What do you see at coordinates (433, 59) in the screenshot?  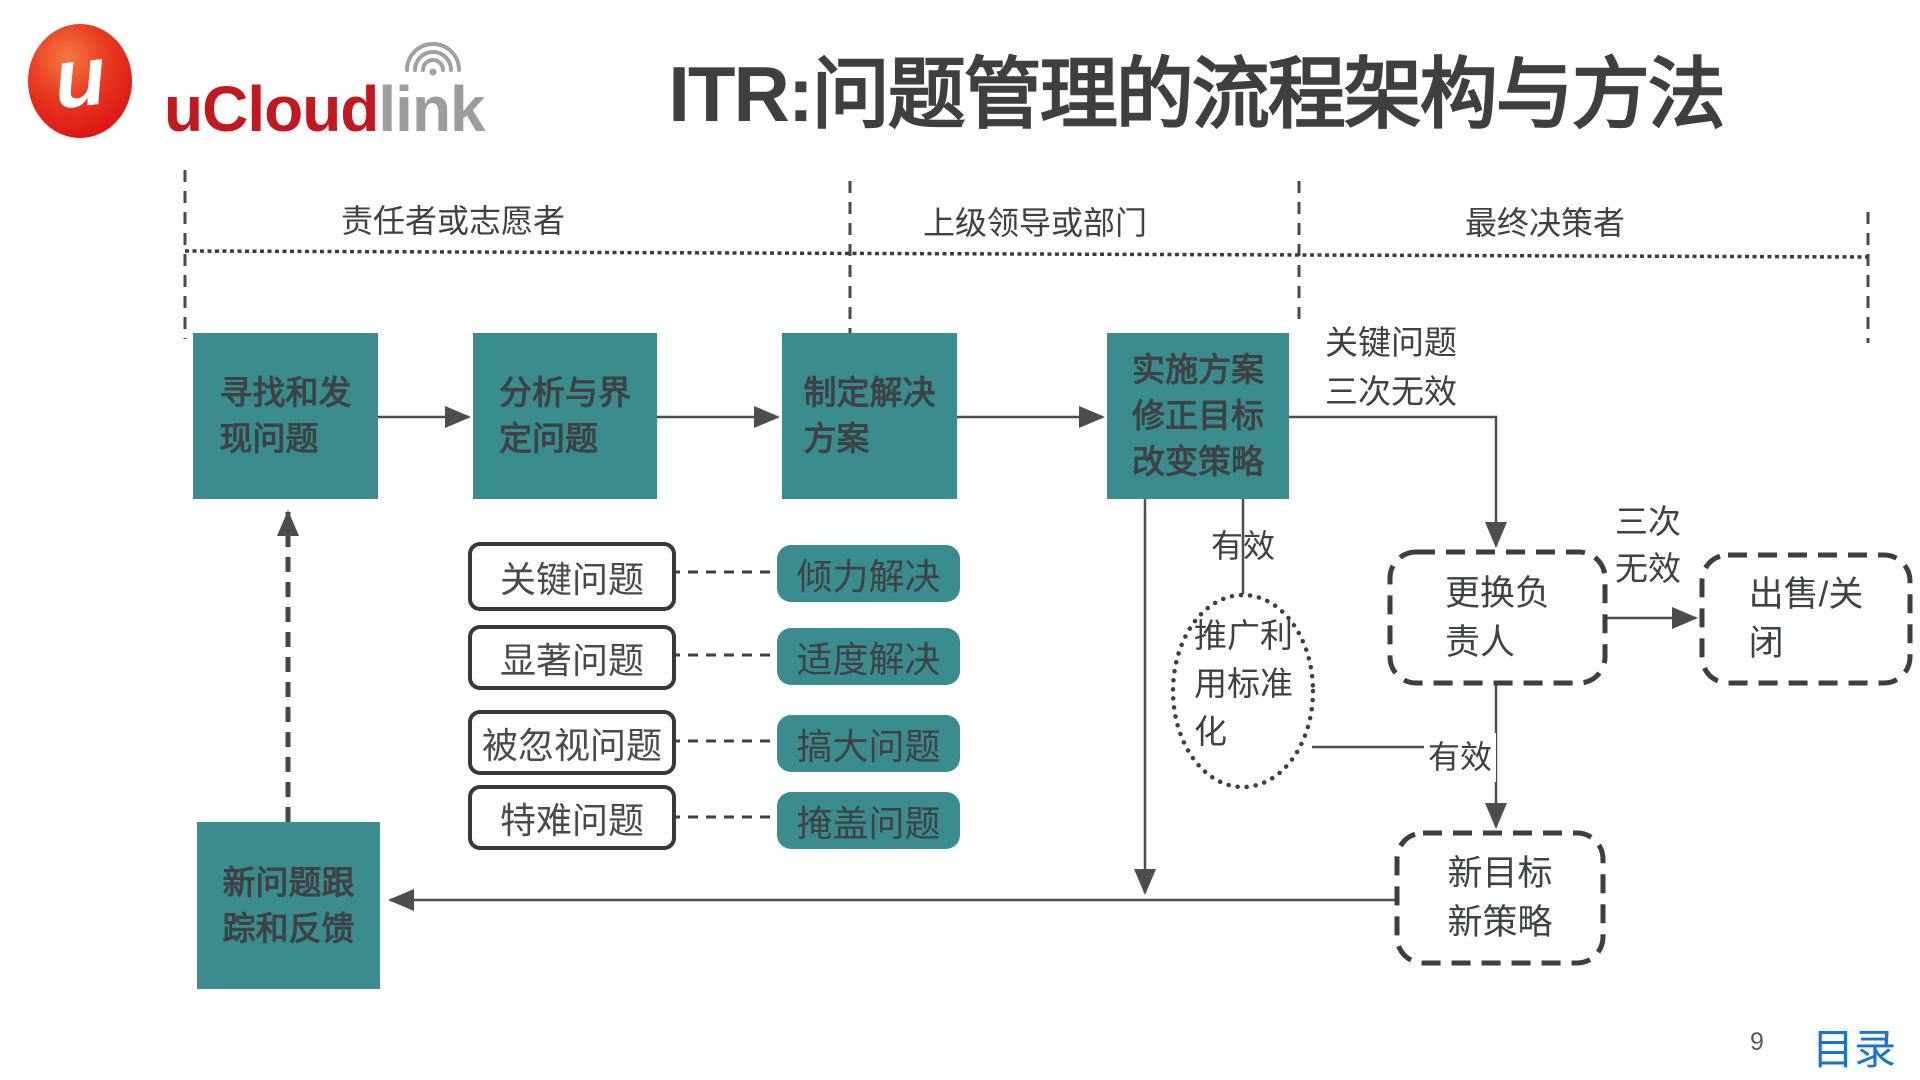 I see `wifi-icon` at bounding box center [433, 59].